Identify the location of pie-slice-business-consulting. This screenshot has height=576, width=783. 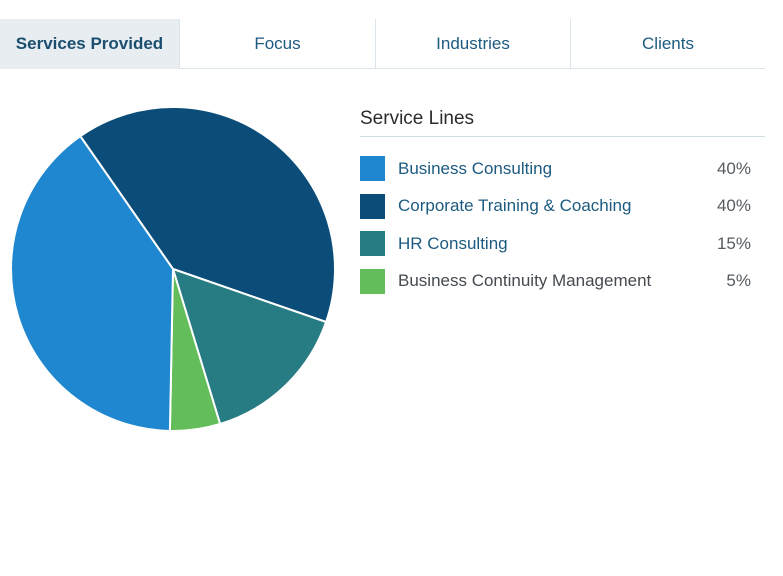
(92, 283).